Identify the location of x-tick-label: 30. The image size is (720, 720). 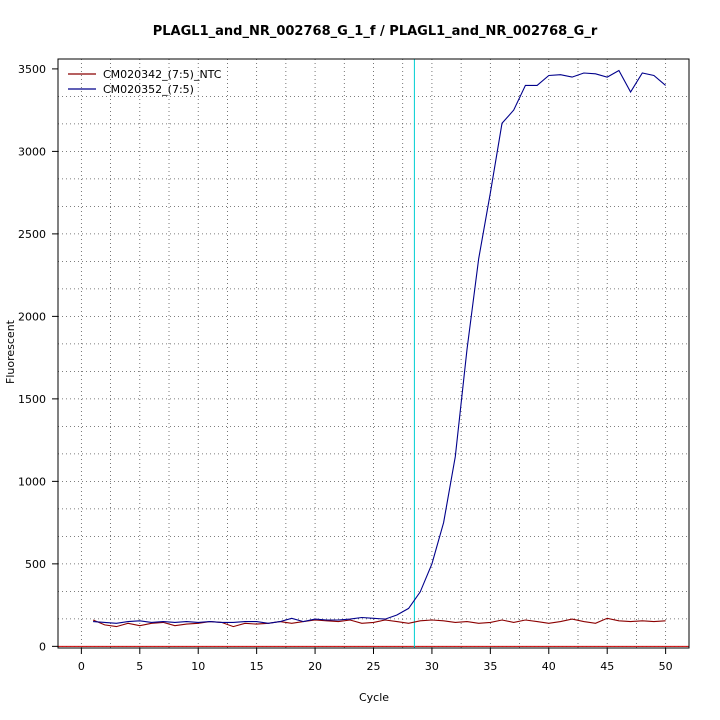
(432, 666).